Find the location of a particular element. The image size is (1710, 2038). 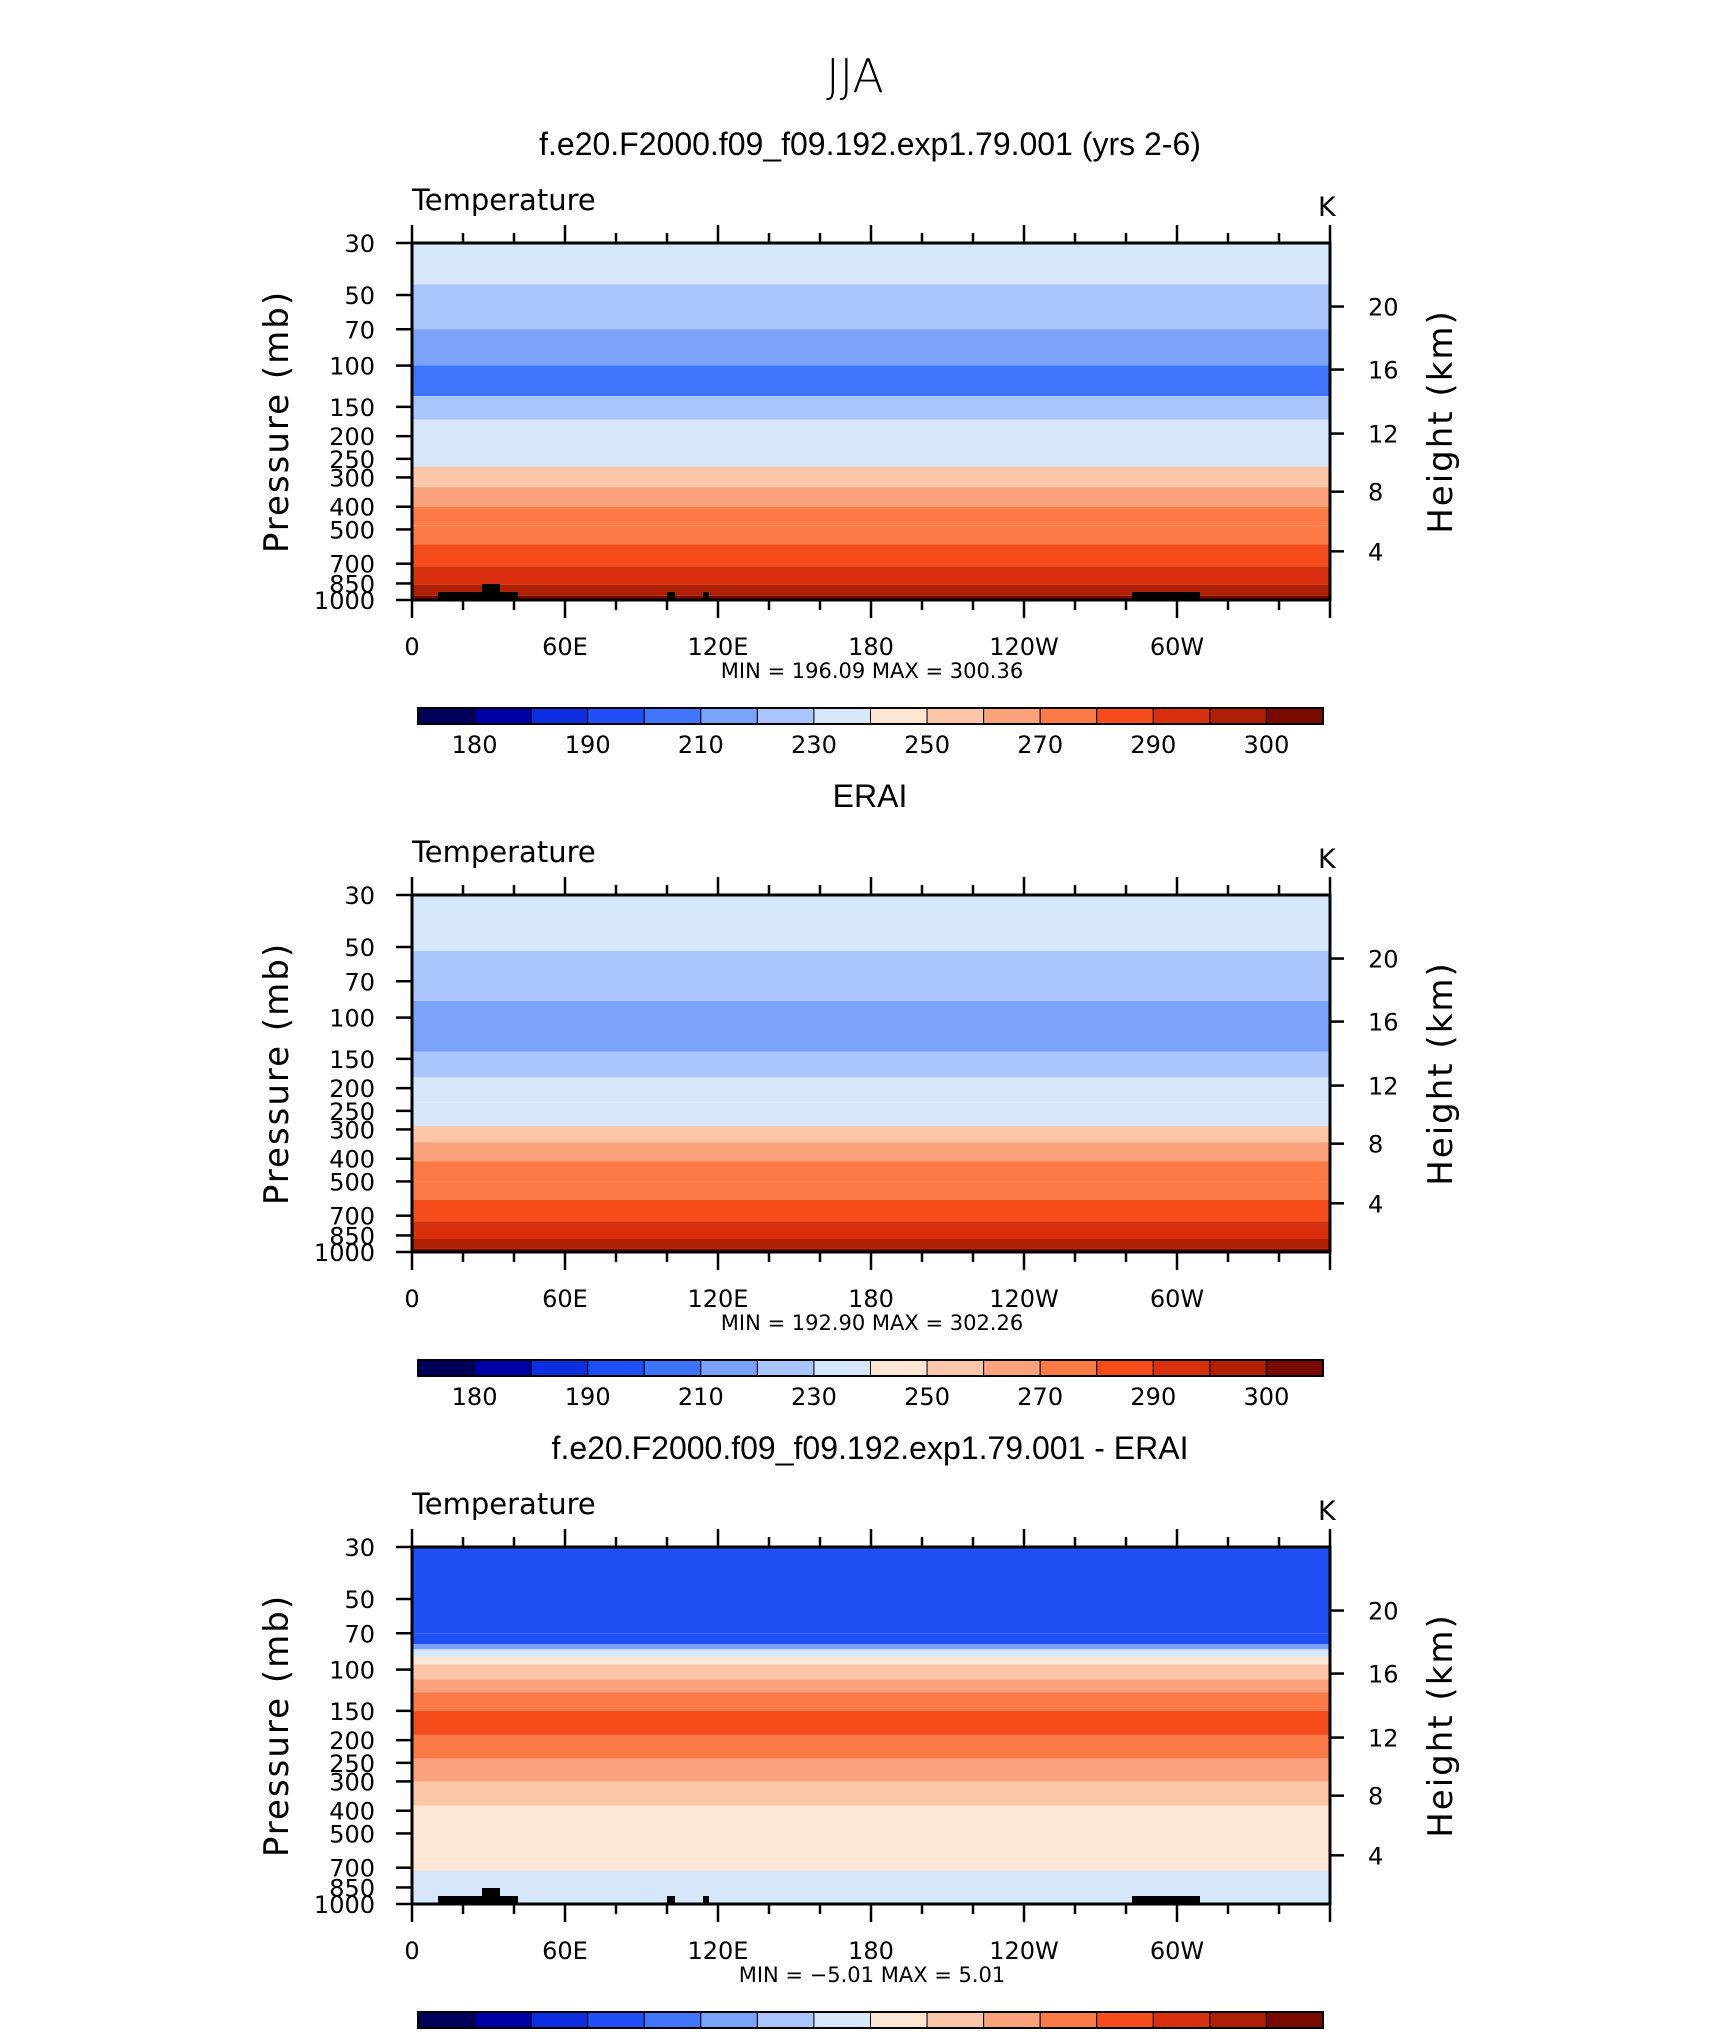

colorbar-label: 5 is located at coordinates (1153, 2036).